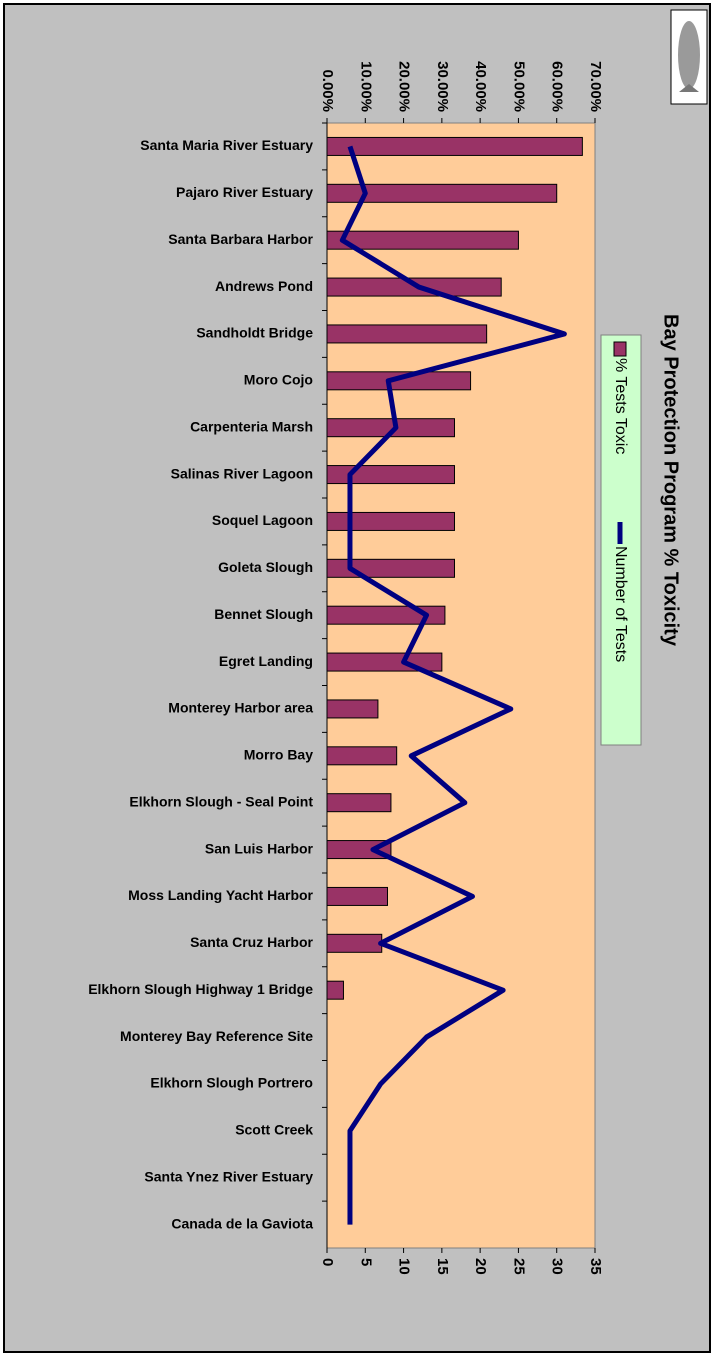 The image size is (715, 1357). I want to click on y-tick-label: 10.00%, so click(365, 86).